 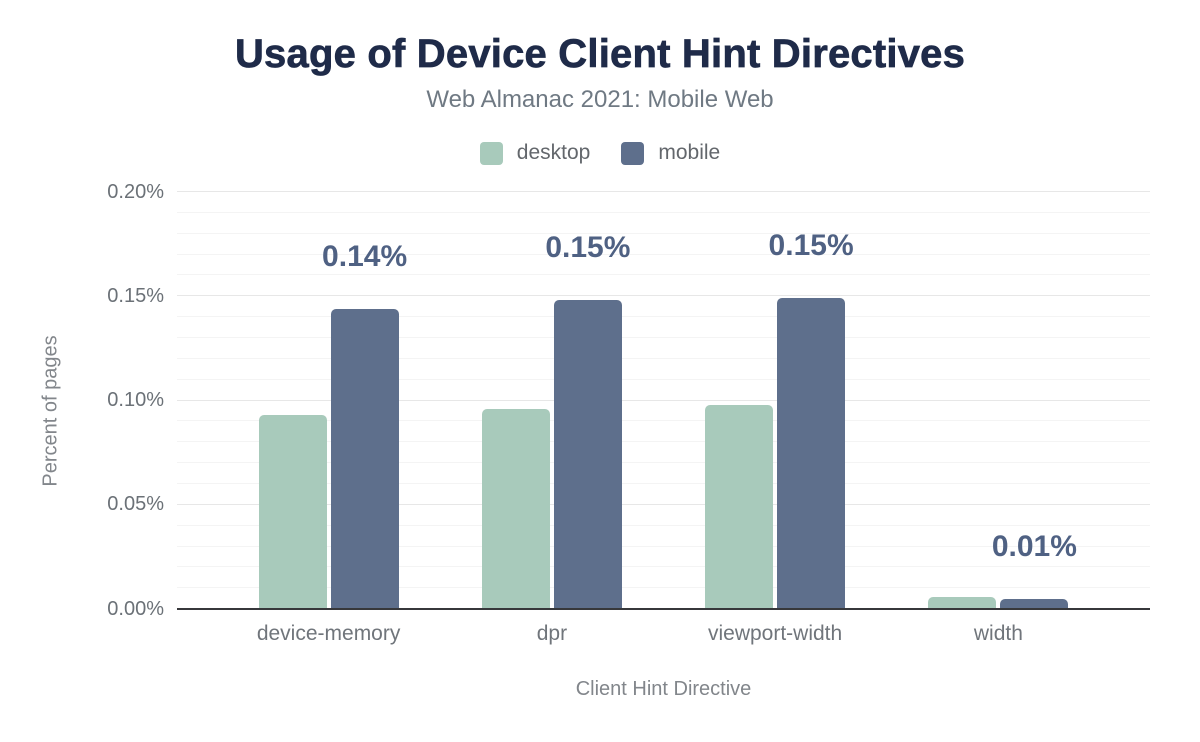 What do you see at coordinates (600, 153) in the screenshot?
I see `legend: desktop mobile` at bounding box center [600, 153].